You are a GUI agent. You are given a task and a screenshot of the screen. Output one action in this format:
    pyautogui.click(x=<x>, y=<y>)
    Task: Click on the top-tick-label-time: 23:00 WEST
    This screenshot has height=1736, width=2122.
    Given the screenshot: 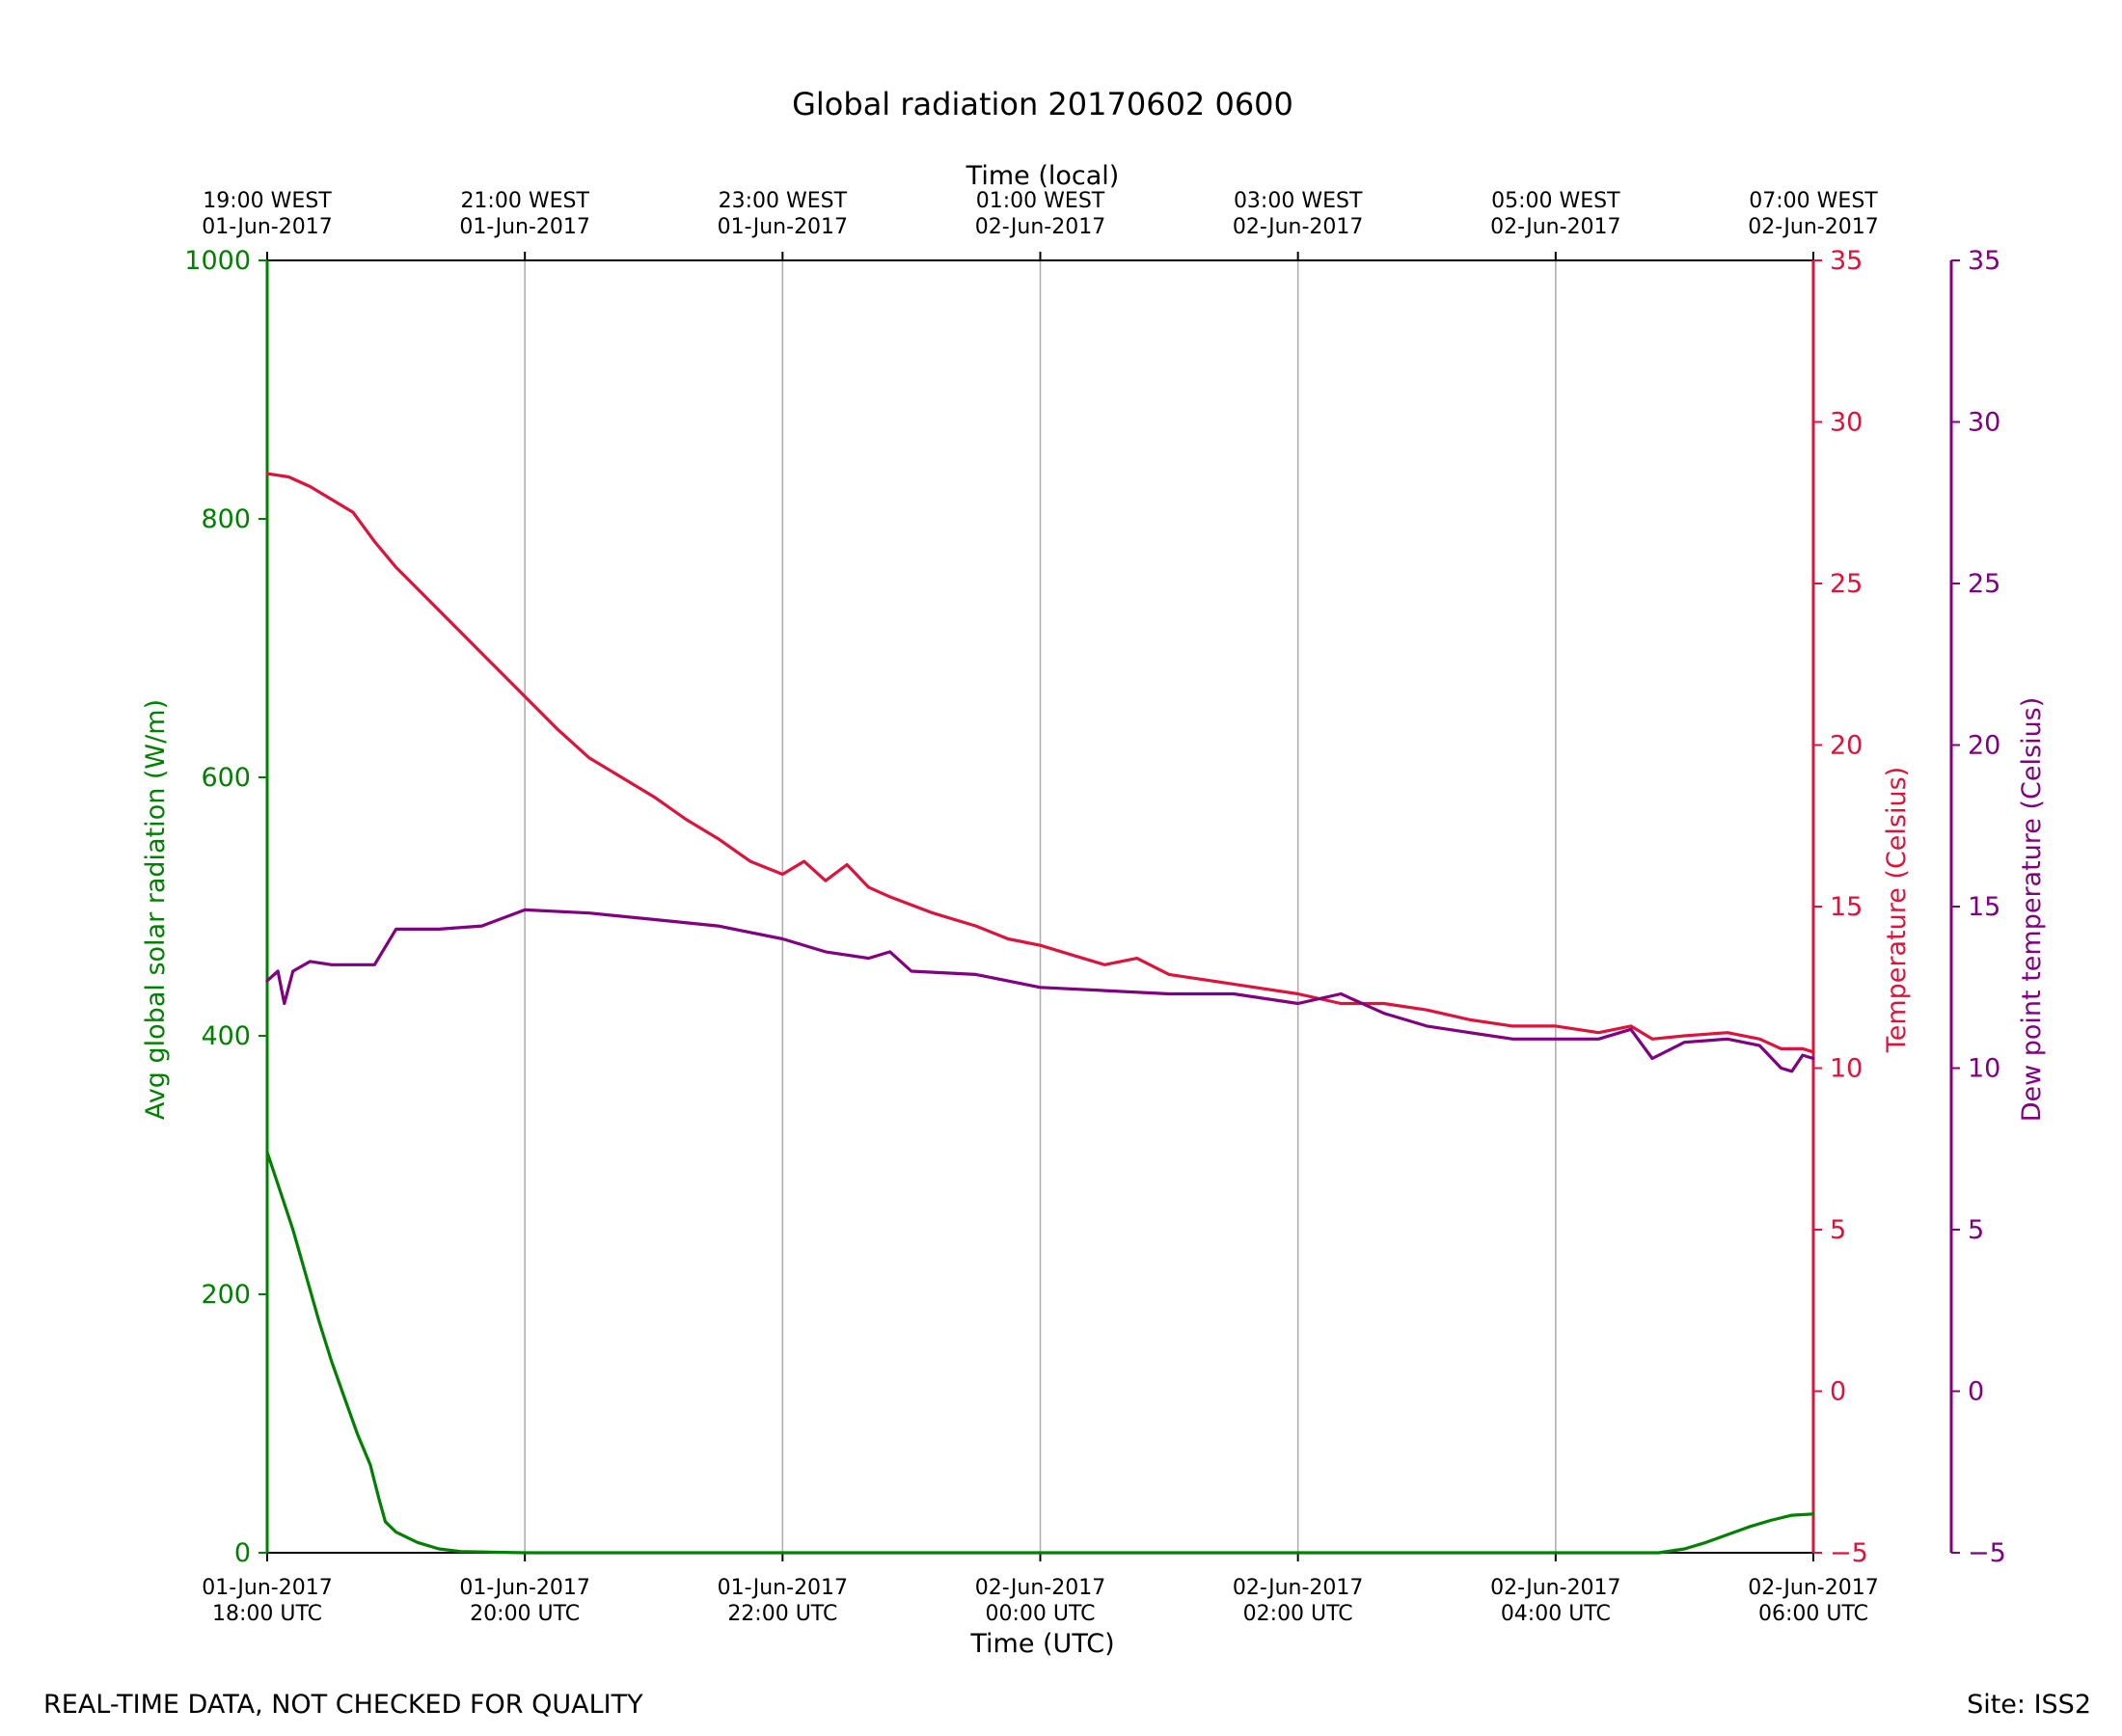 What is the action you would take?
    pyautogui.click(x=784, y=201)
    